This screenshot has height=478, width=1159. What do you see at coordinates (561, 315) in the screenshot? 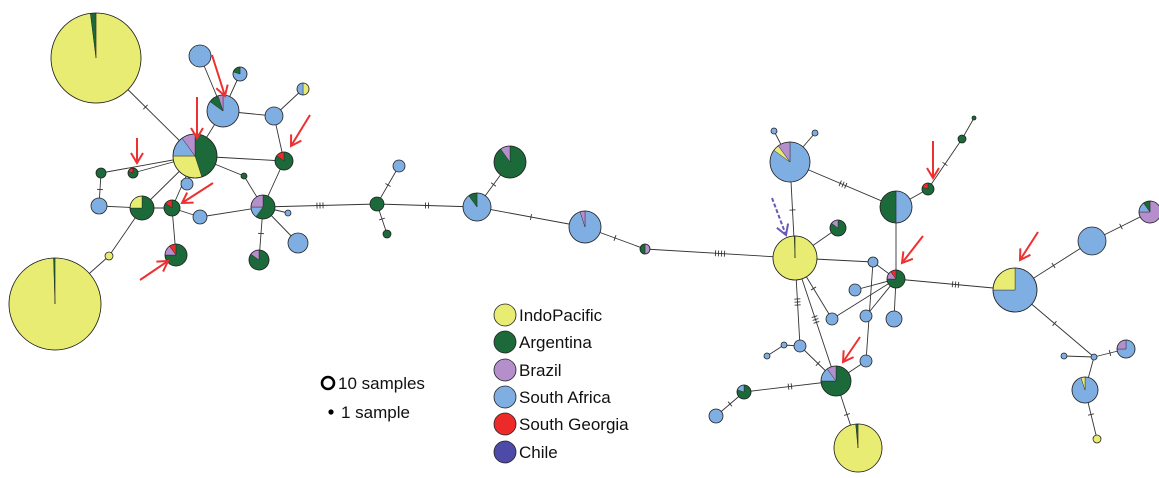
I see `legend-label-indopacific: IndoPacific` at bounding box center [561, 315].